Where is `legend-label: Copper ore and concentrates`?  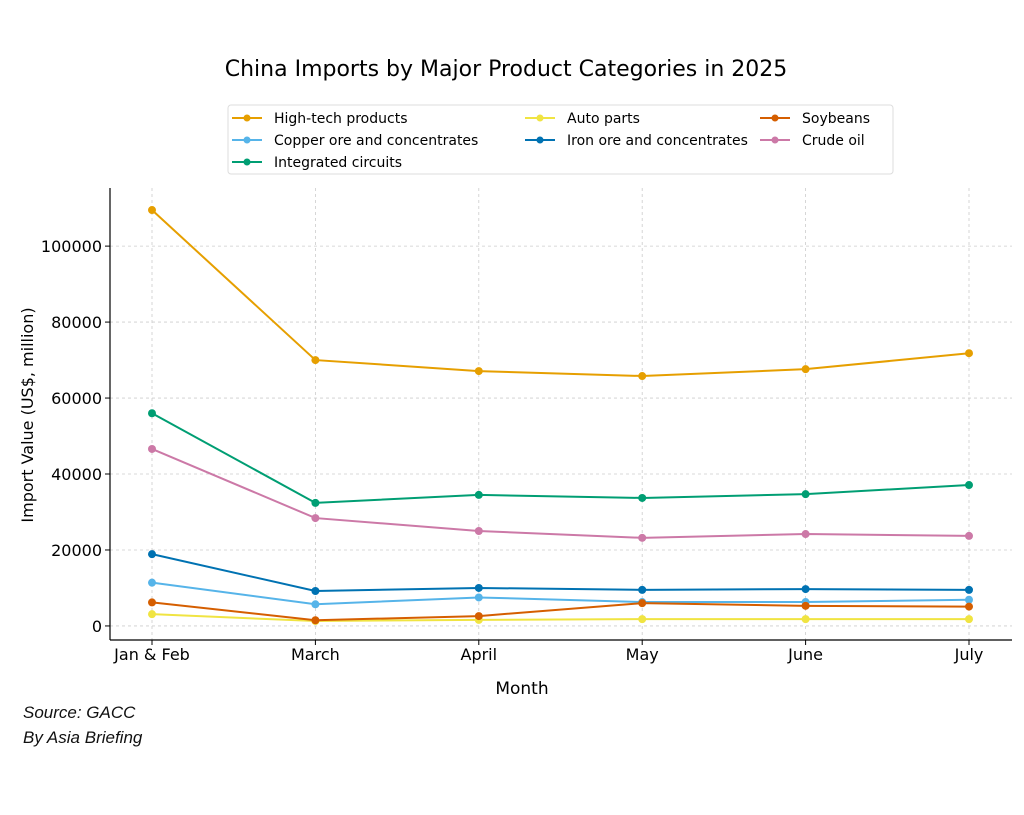
legend-label: Copper ore and concentrates is located at coordinates (376, 141).